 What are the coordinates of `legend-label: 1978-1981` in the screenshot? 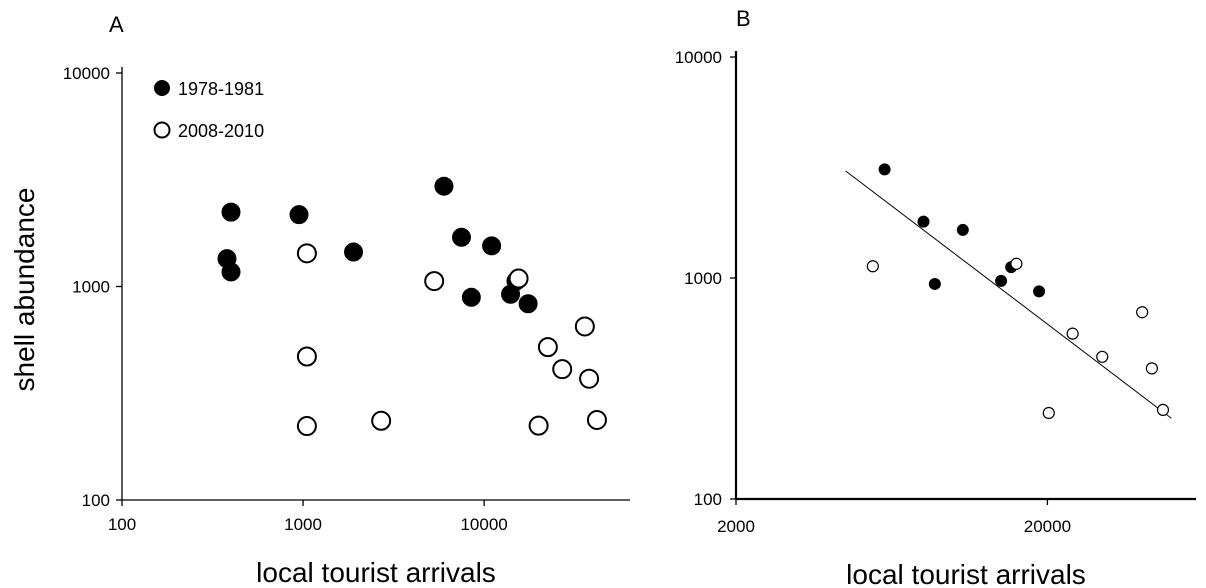 It's located at (221, 89).